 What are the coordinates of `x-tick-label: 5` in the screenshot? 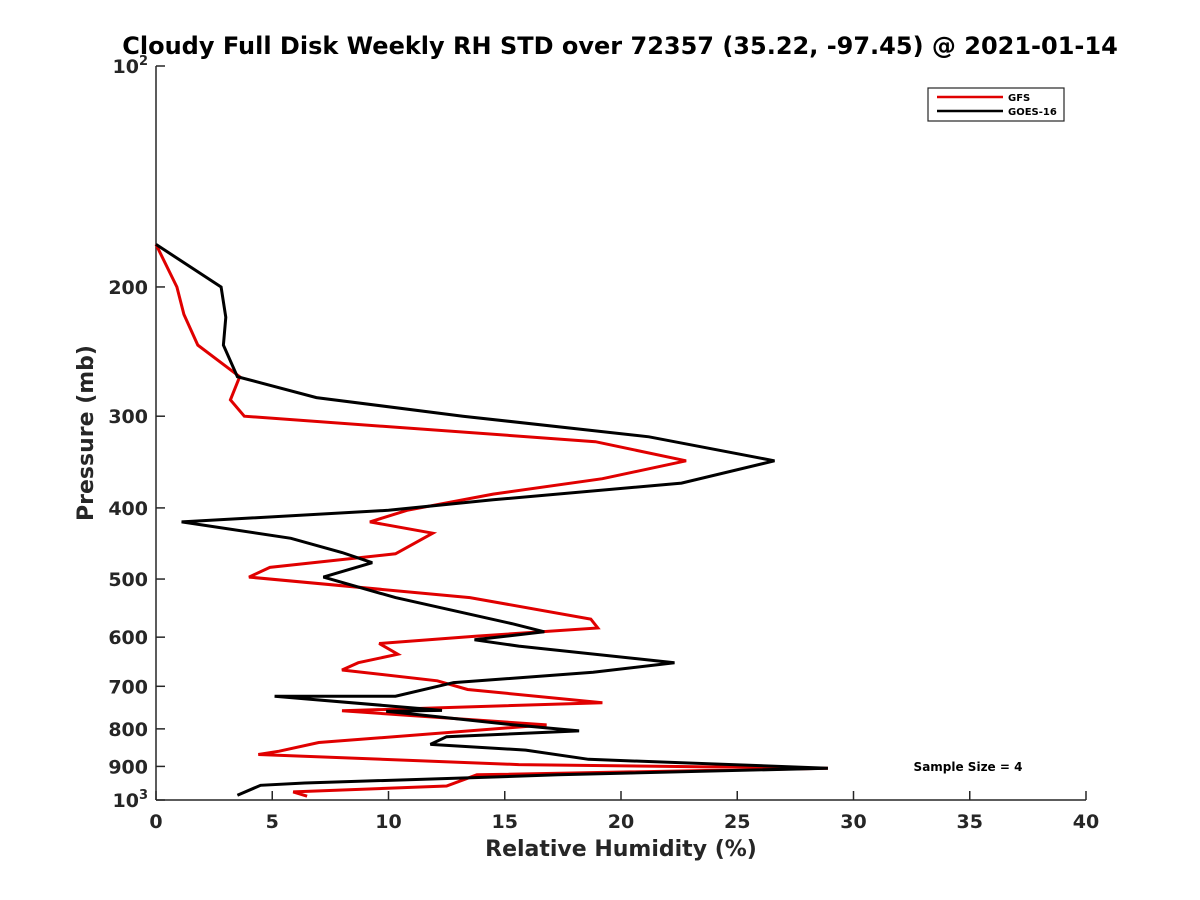 It's located at (272, 822).